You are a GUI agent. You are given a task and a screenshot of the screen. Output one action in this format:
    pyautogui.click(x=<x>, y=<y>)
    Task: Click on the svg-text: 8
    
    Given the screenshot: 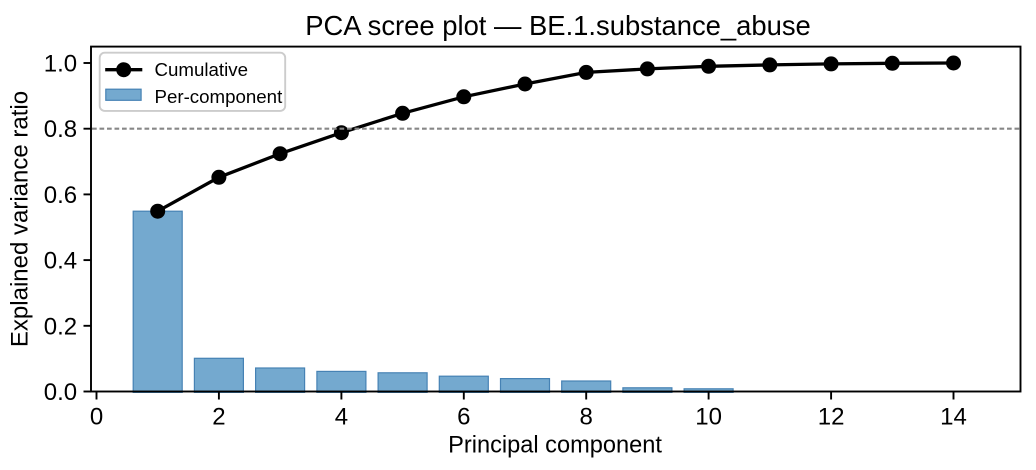 What is the action you would take?
    pyautogui.click(x=586, y=417)
    